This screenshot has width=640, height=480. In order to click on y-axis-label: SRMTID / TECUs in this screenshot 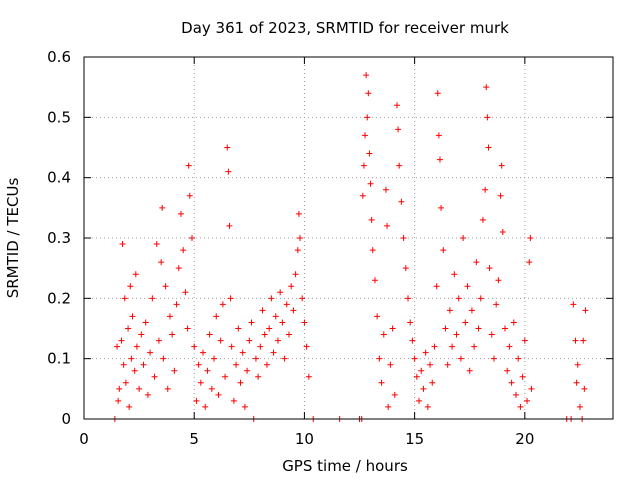, I will do `click(13, 238)`.